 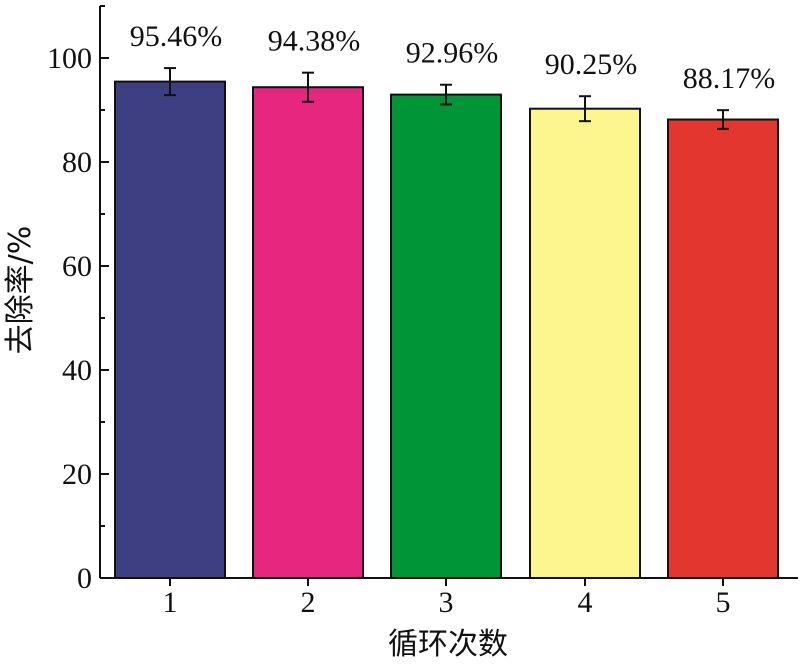 I want to click on y-axis-title: 去除率/%, so click(x=20, y=290).